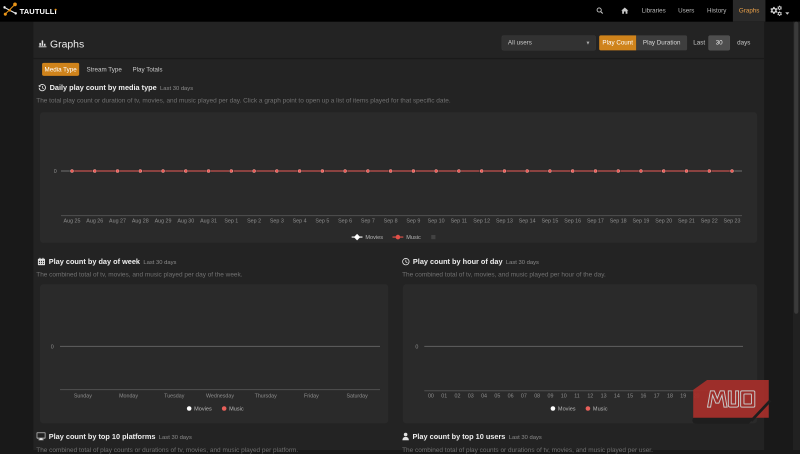 The width and height of the screenshot is (800, 454). What do you see at coordinates (83, 397) in the screenshot?
I see `svg-text: Sunday` at bounding box center [83, 397].